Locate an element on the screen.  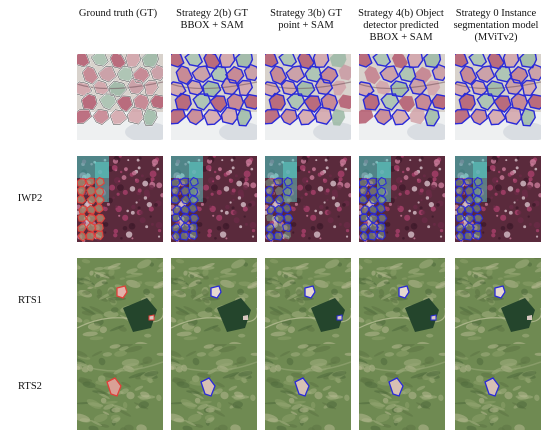
image-cell-iwp2-s2b is located at coordinates (214, 199).